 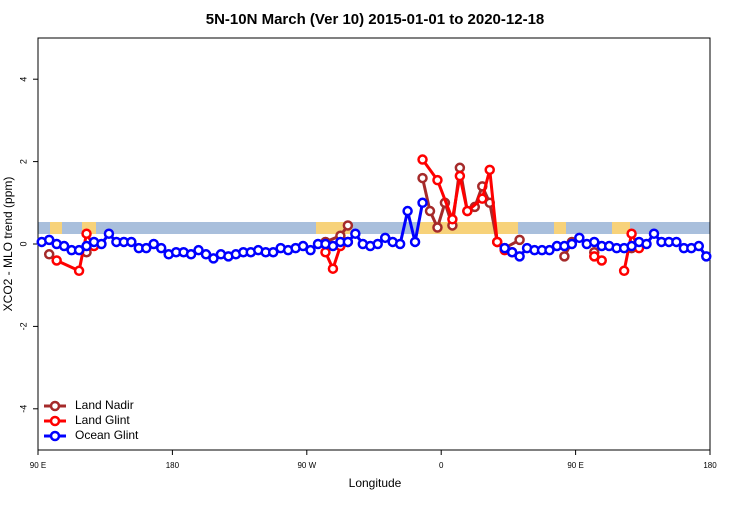 I want to click on map-strip, so click(x=374, y=228).